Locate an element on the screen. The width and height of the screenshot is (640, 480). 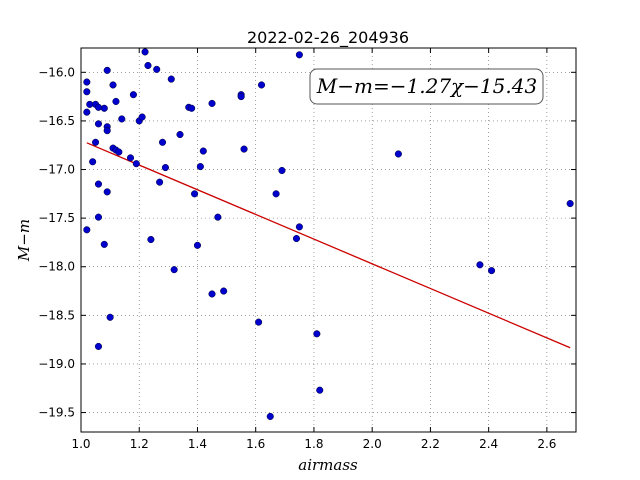
fit-equation-box: M−m=−1.27χ−15.43 is located at coordinates (426, 86).